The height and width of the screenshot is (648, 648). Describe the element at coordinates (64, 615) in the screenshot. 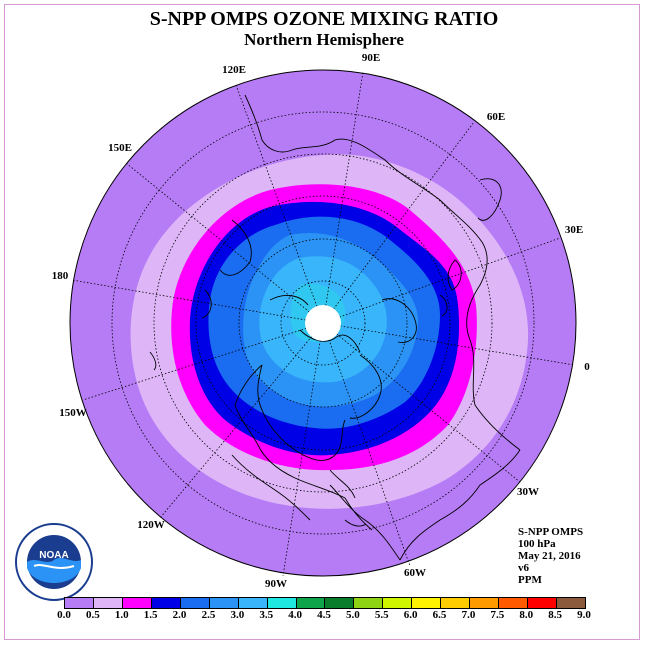

I see `colorbar-tick-label: 0.0` at that location.